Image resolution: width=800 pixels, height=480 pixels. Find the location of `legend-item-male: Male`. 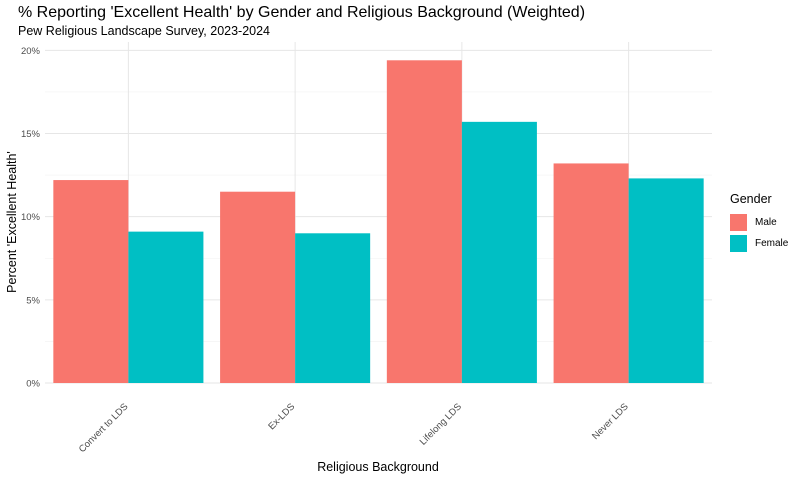

legend-item-male: Male is located at coordinates (759, 222).